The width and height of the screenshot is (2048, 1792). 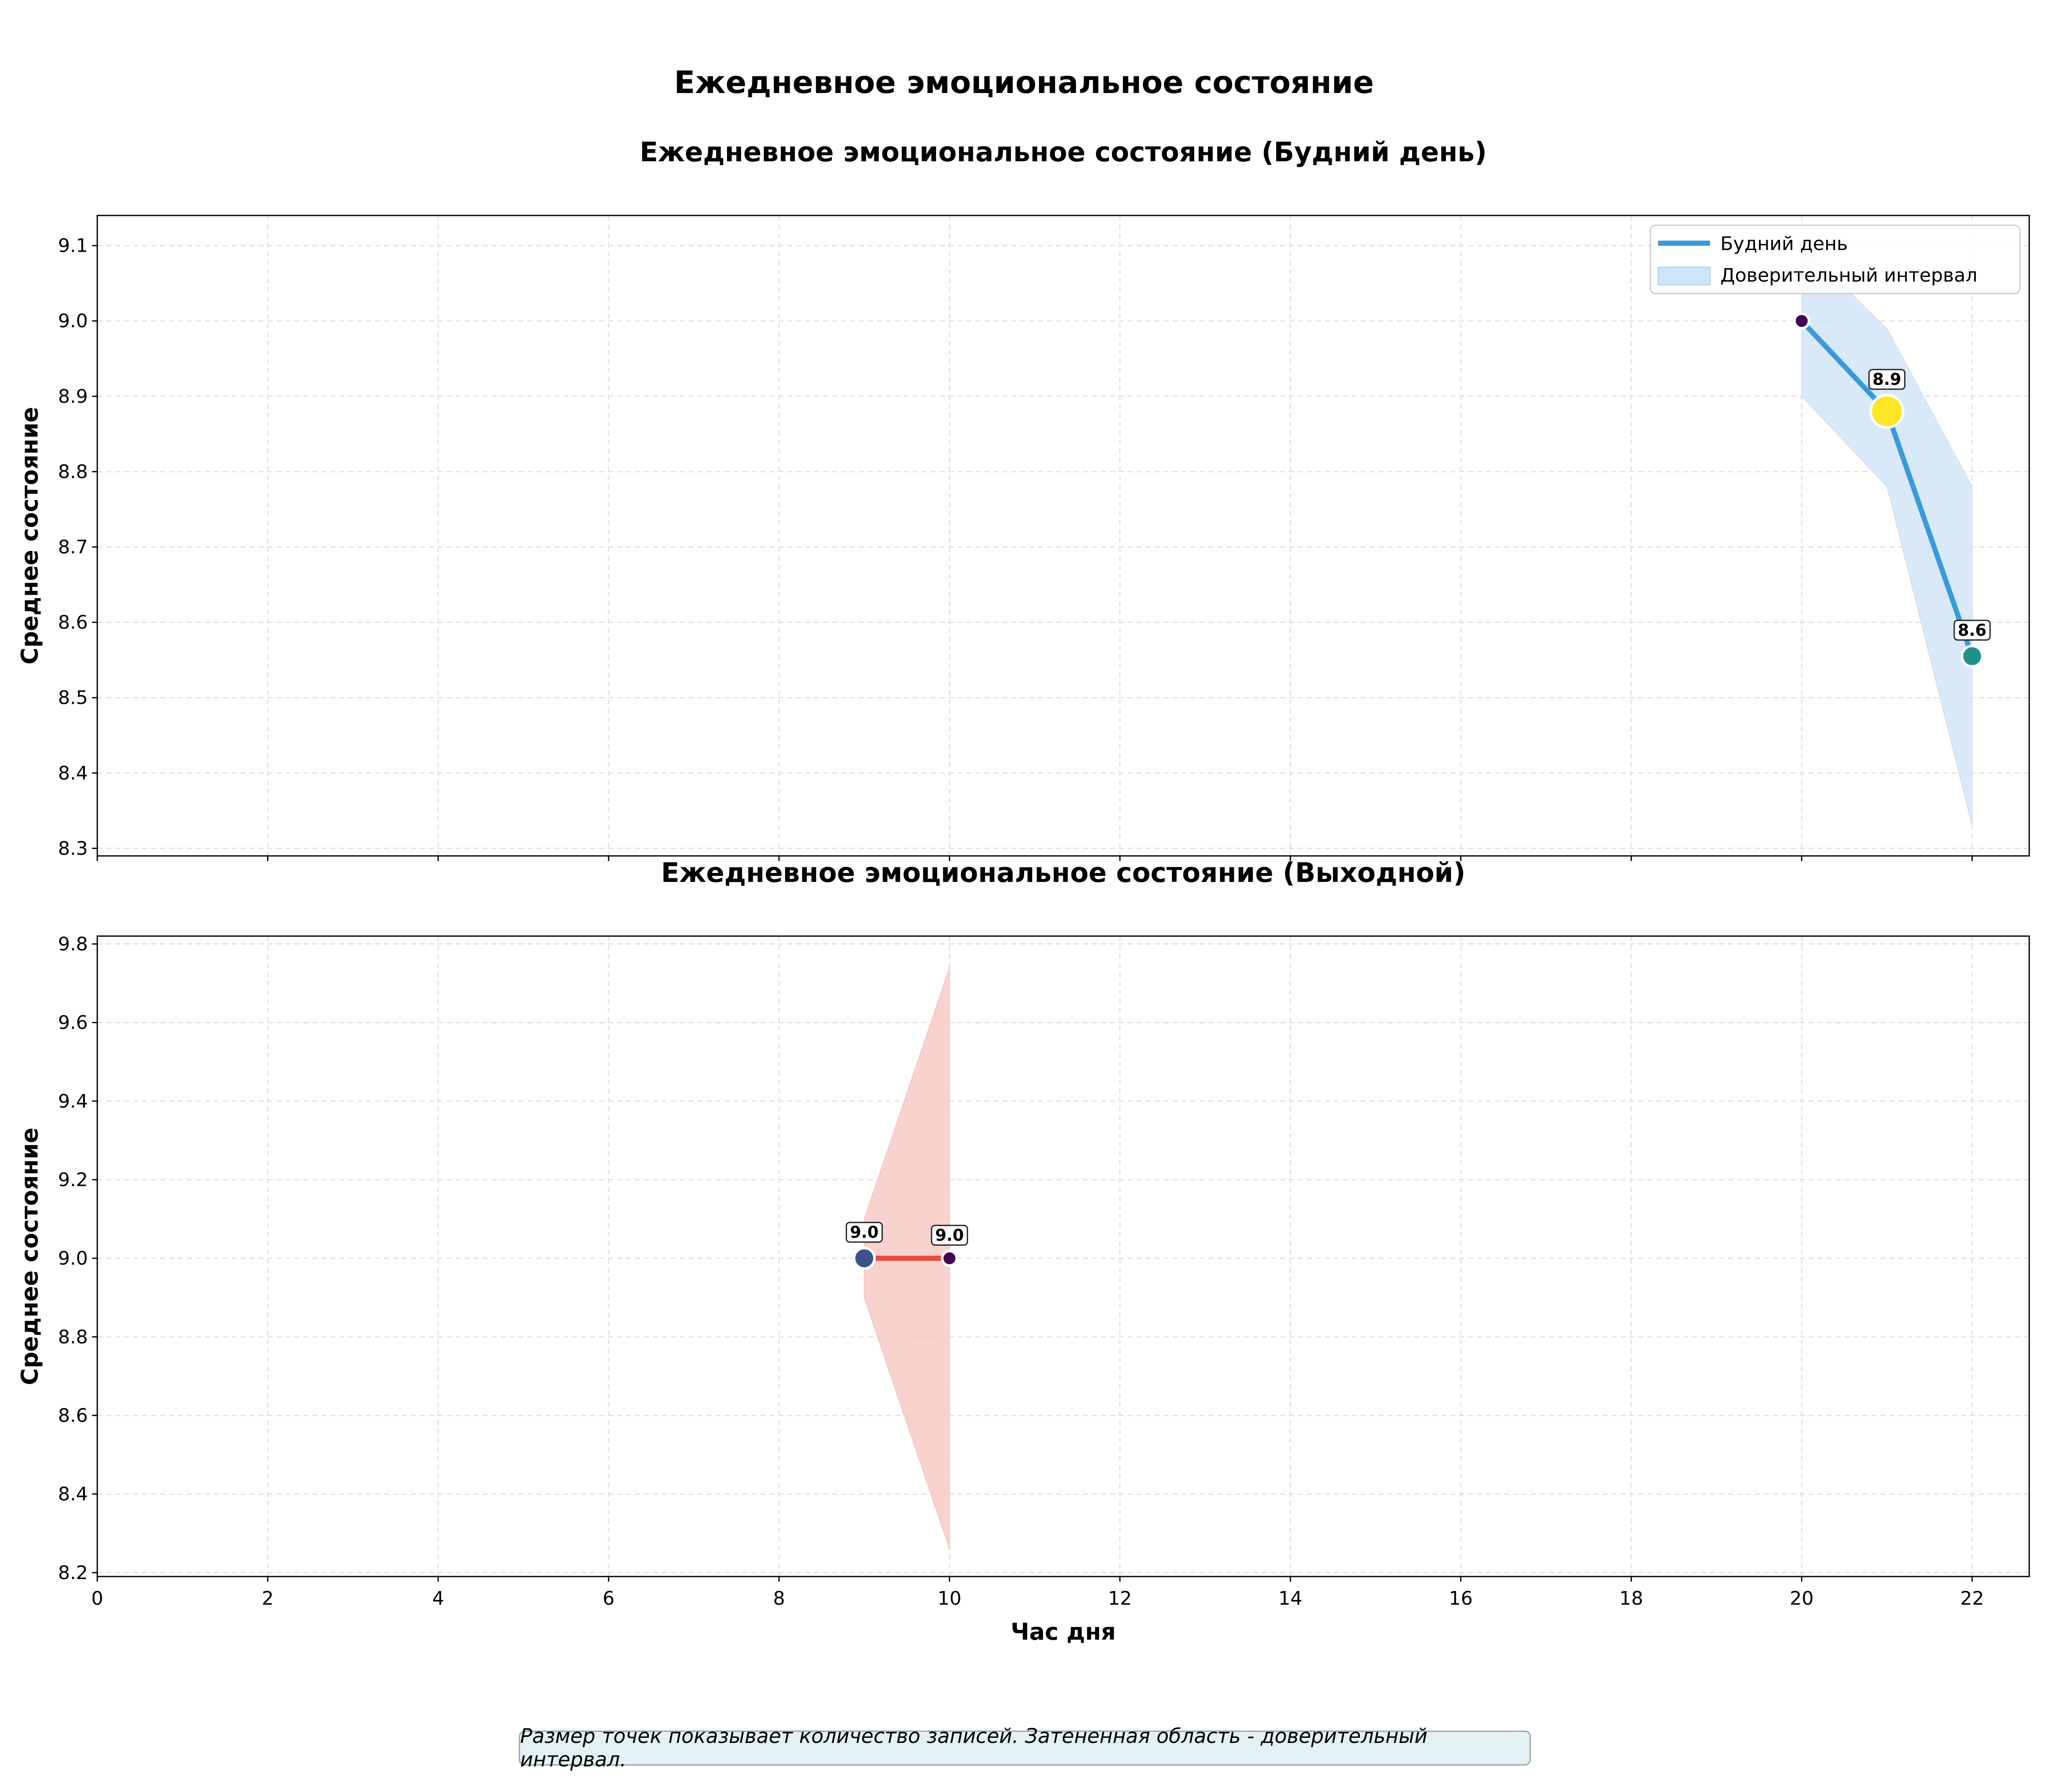 What do you see at coordinates (73, 547) in the screenshot?
I see `y-tick-label: 8.7` at bounding box center [73, 547].